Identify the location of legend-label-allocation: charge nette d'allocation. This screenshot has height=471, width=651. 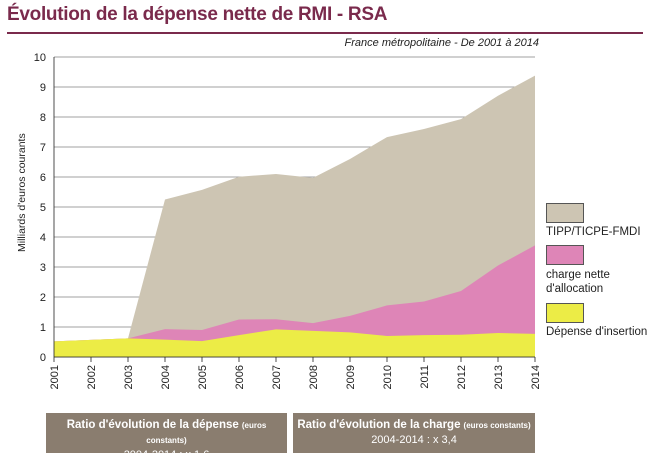
(578, 282).